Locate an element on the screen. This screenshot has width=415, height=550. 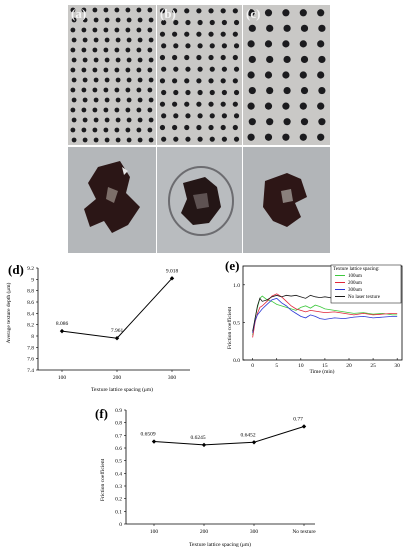
y-tick-label: 8.8 is located at coordinates (30, 292).